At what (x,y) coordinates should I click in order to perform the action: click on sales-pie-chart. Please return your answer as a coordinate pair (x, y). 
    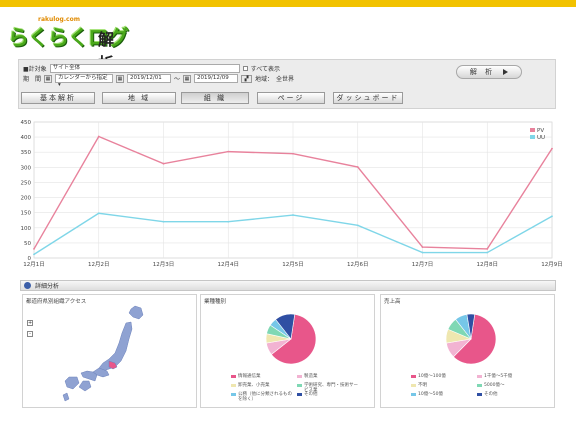
    Looking at the image, I should click on (471, 339).